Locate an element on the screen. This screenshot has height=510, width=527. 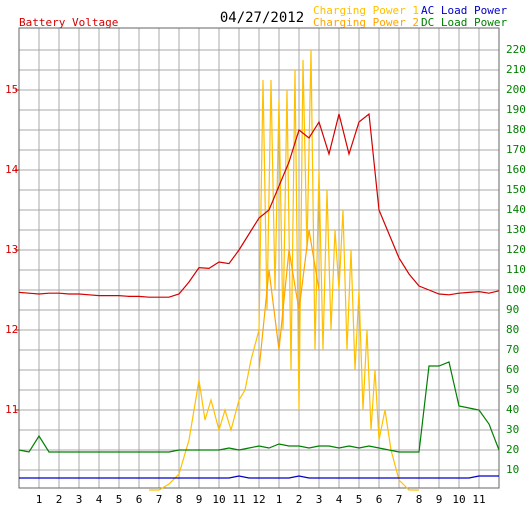
y2-tick-label: 120 is located at coordinates (516, 249).